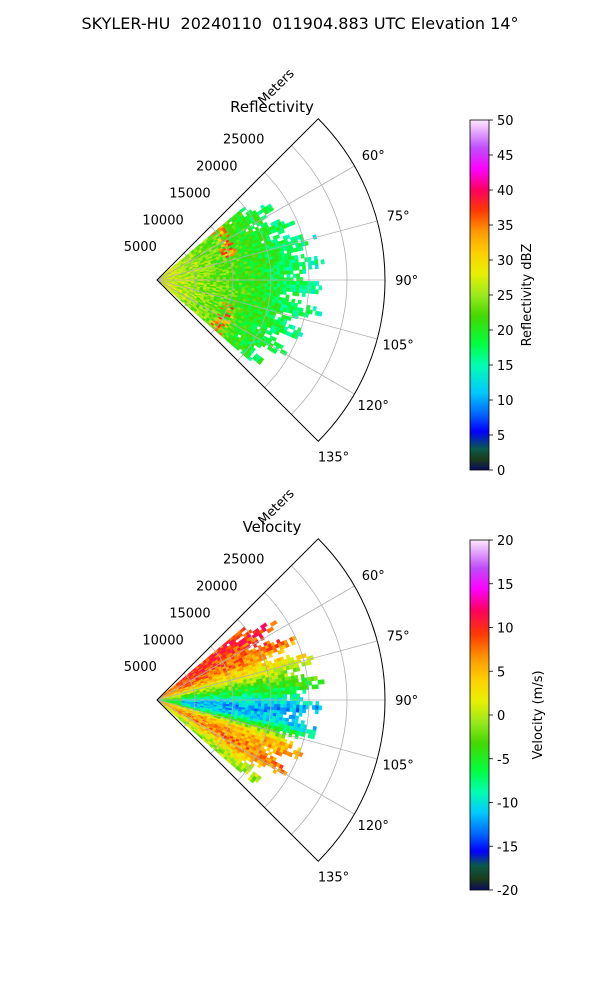  Describe the element at coordinates (505, 191) in the screenshot. I see `colorbar-tick-label: 40` at that location.